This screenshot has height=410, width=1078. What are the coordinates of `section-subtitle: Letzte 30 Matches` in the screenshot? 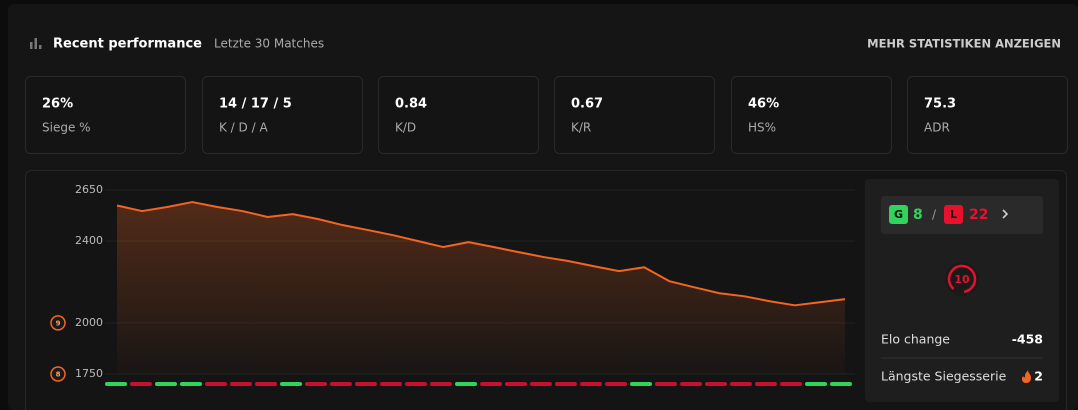 It's located at (269, 44).